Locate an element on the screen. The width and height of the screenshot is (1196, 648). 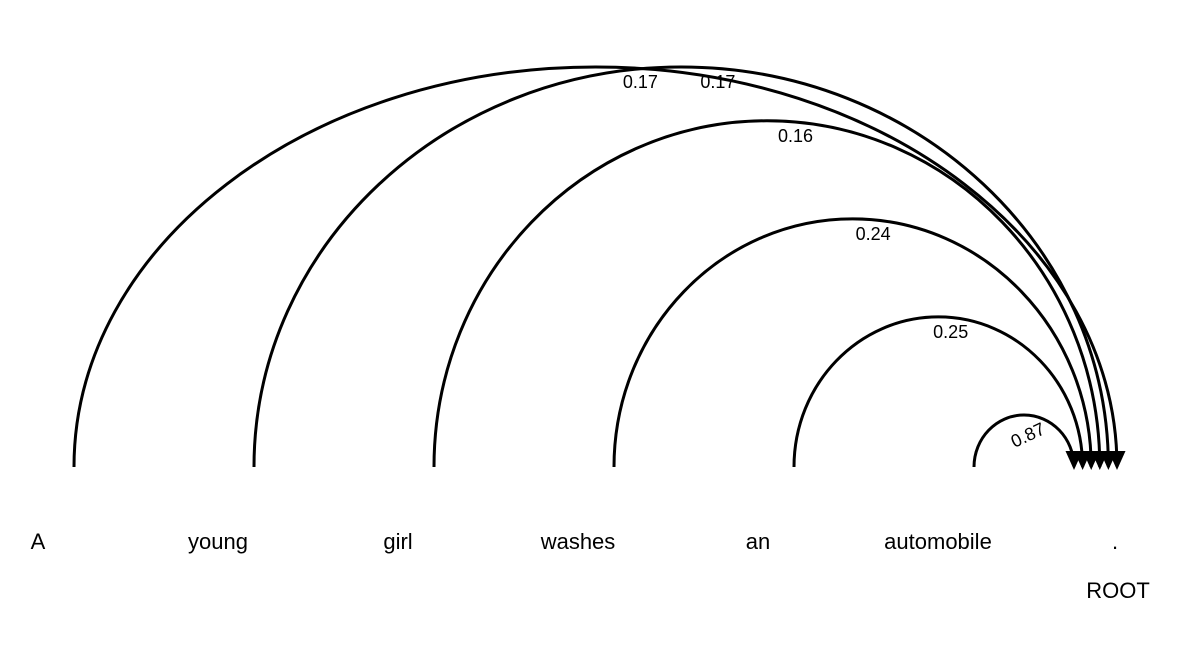
token-3: washes is located at coordinates (578, 541).